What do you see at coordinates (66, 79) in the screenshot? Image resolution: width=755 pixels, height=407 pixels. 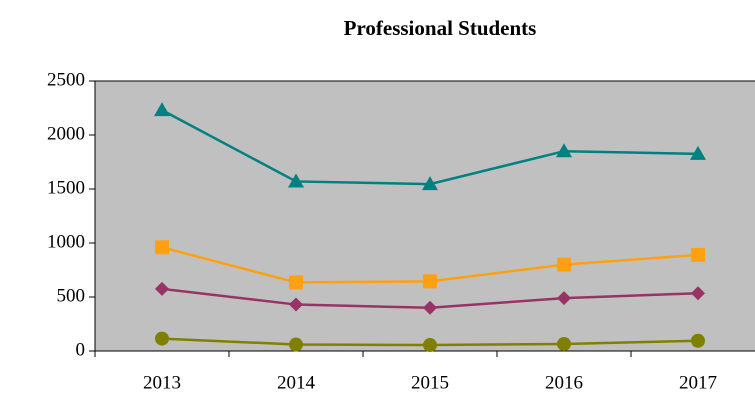 I see `y-tick-label: 2500` at bounding box center [66, 79].